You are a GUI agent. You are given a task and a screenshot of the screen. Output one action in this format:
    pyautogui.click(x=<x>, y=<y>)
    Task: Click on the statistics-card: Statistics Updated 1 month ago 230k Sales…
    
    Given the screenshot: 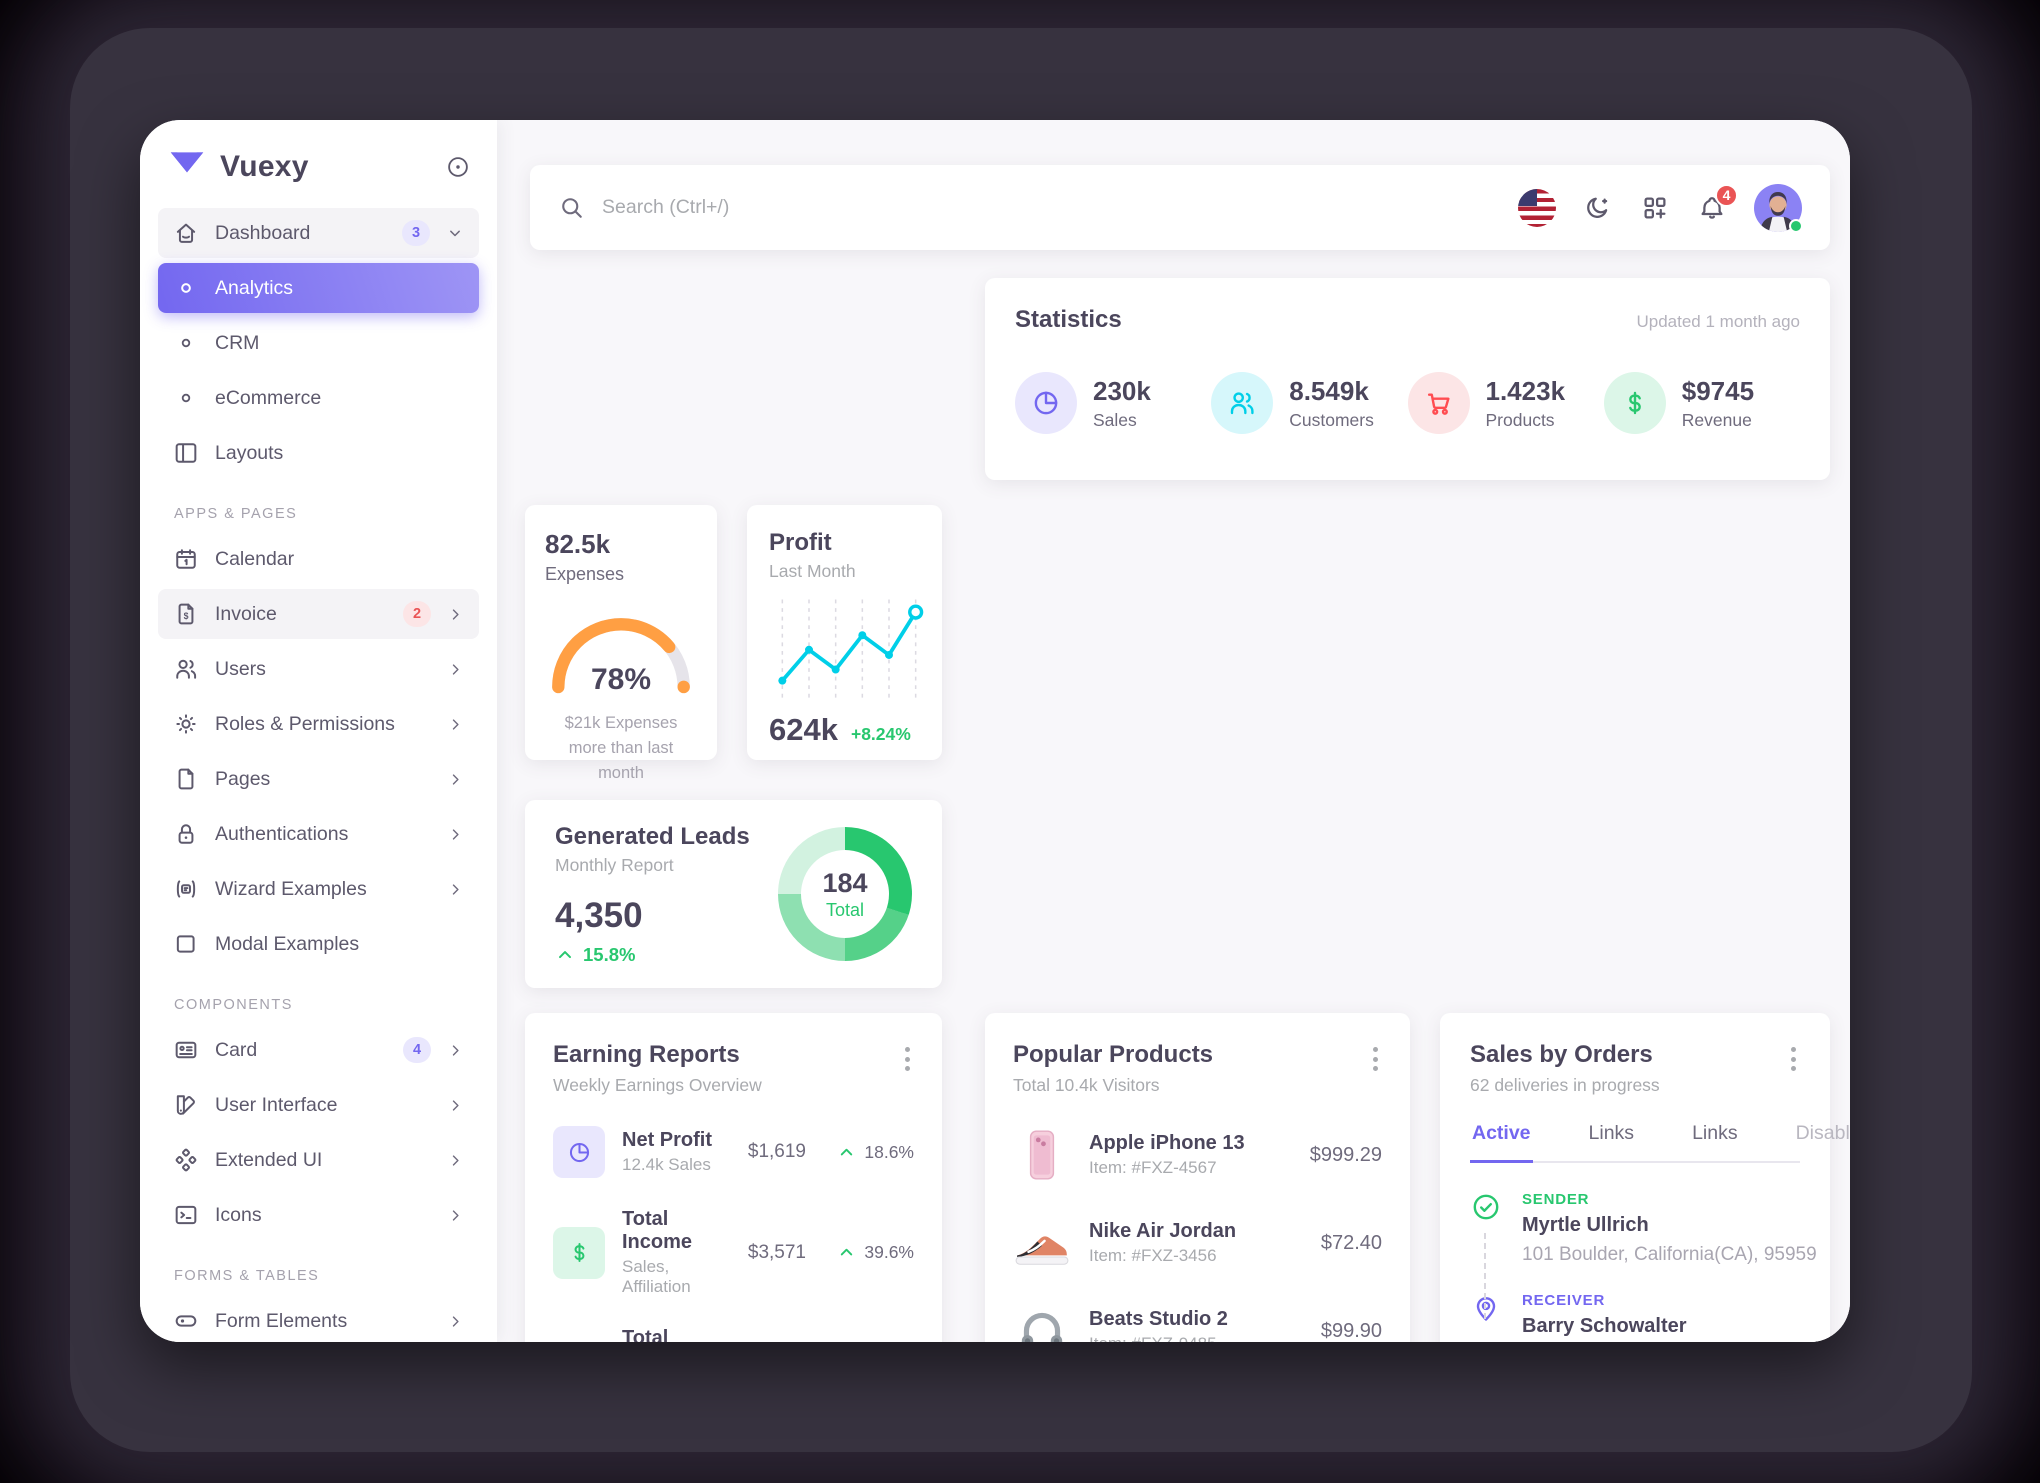 What is the action you would take?
    pyautogui.click(x=1407, y=379)
    